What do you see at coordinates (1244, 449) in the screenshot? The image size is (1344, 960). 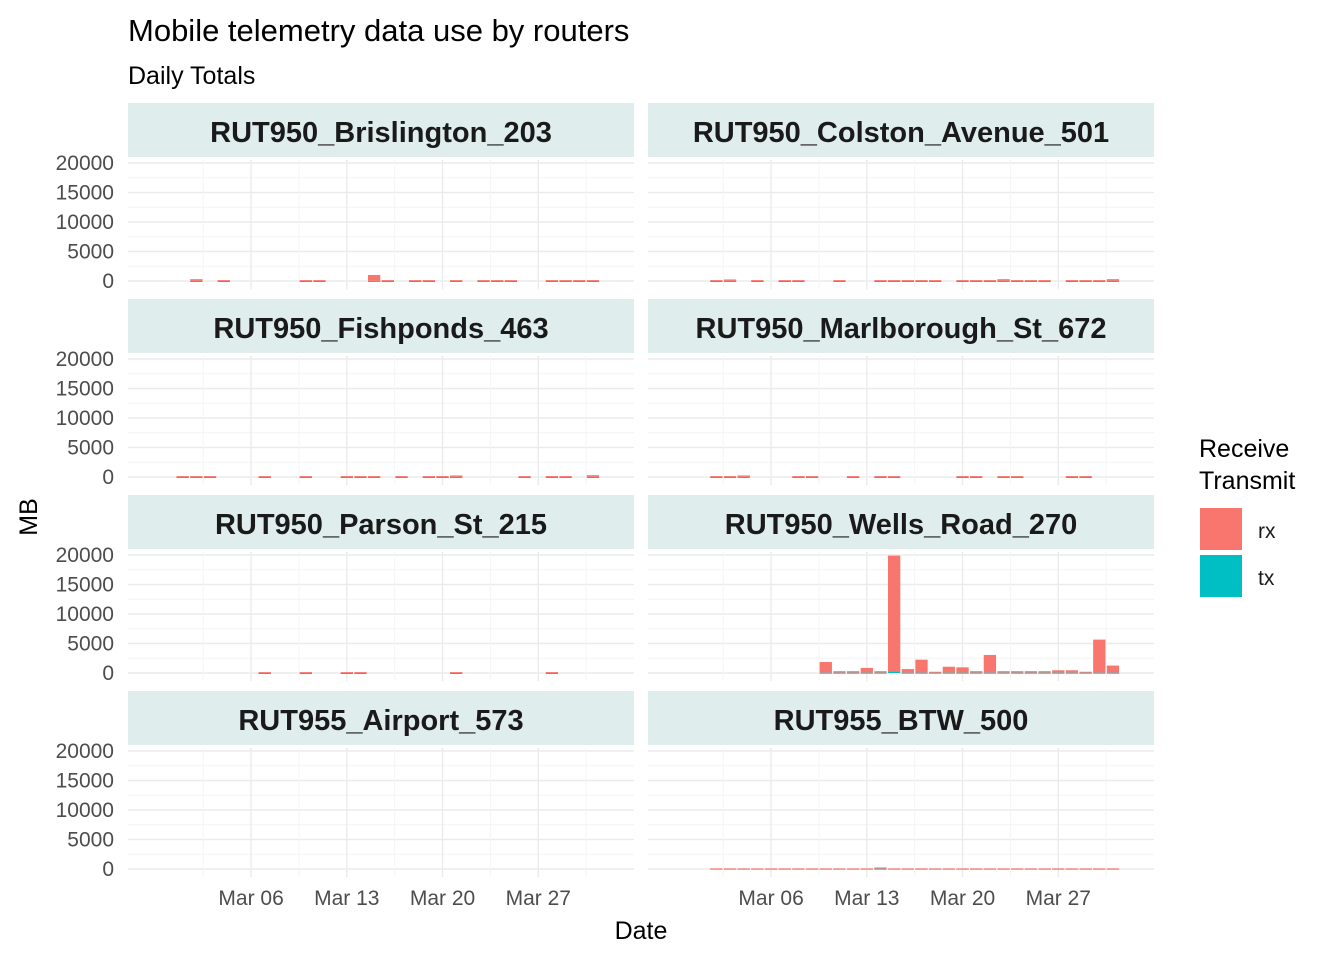 I see `legend-title-line-1: Receive` at bounding box center [1244, 449].